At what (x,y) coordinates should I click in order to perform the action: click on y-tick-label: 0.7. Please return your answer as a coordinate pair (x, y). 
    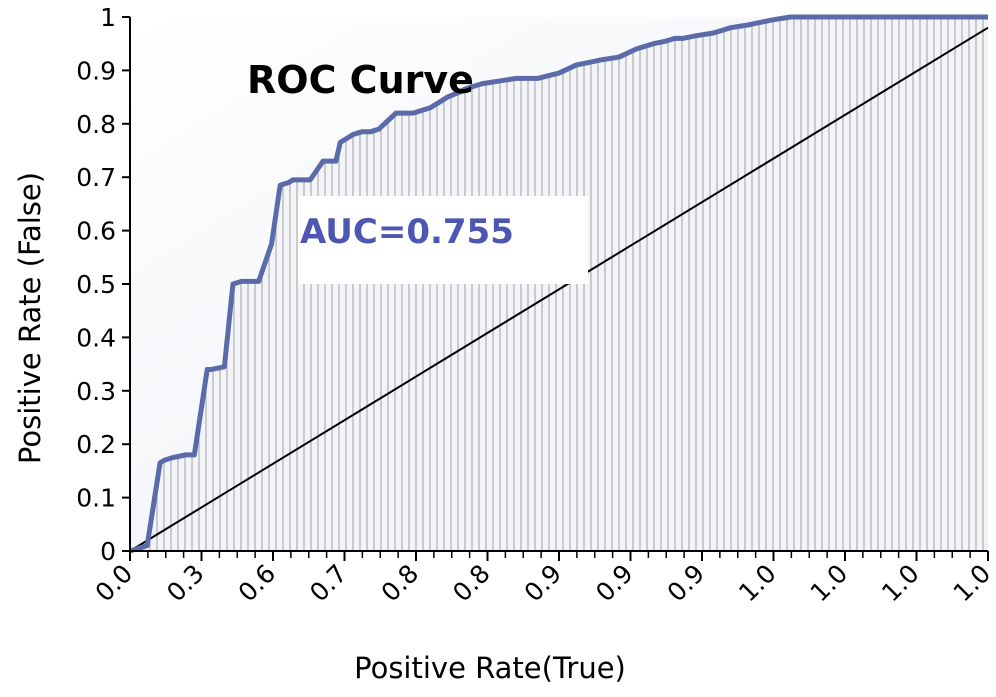
    Looking at the image, I should click on (96, 177).